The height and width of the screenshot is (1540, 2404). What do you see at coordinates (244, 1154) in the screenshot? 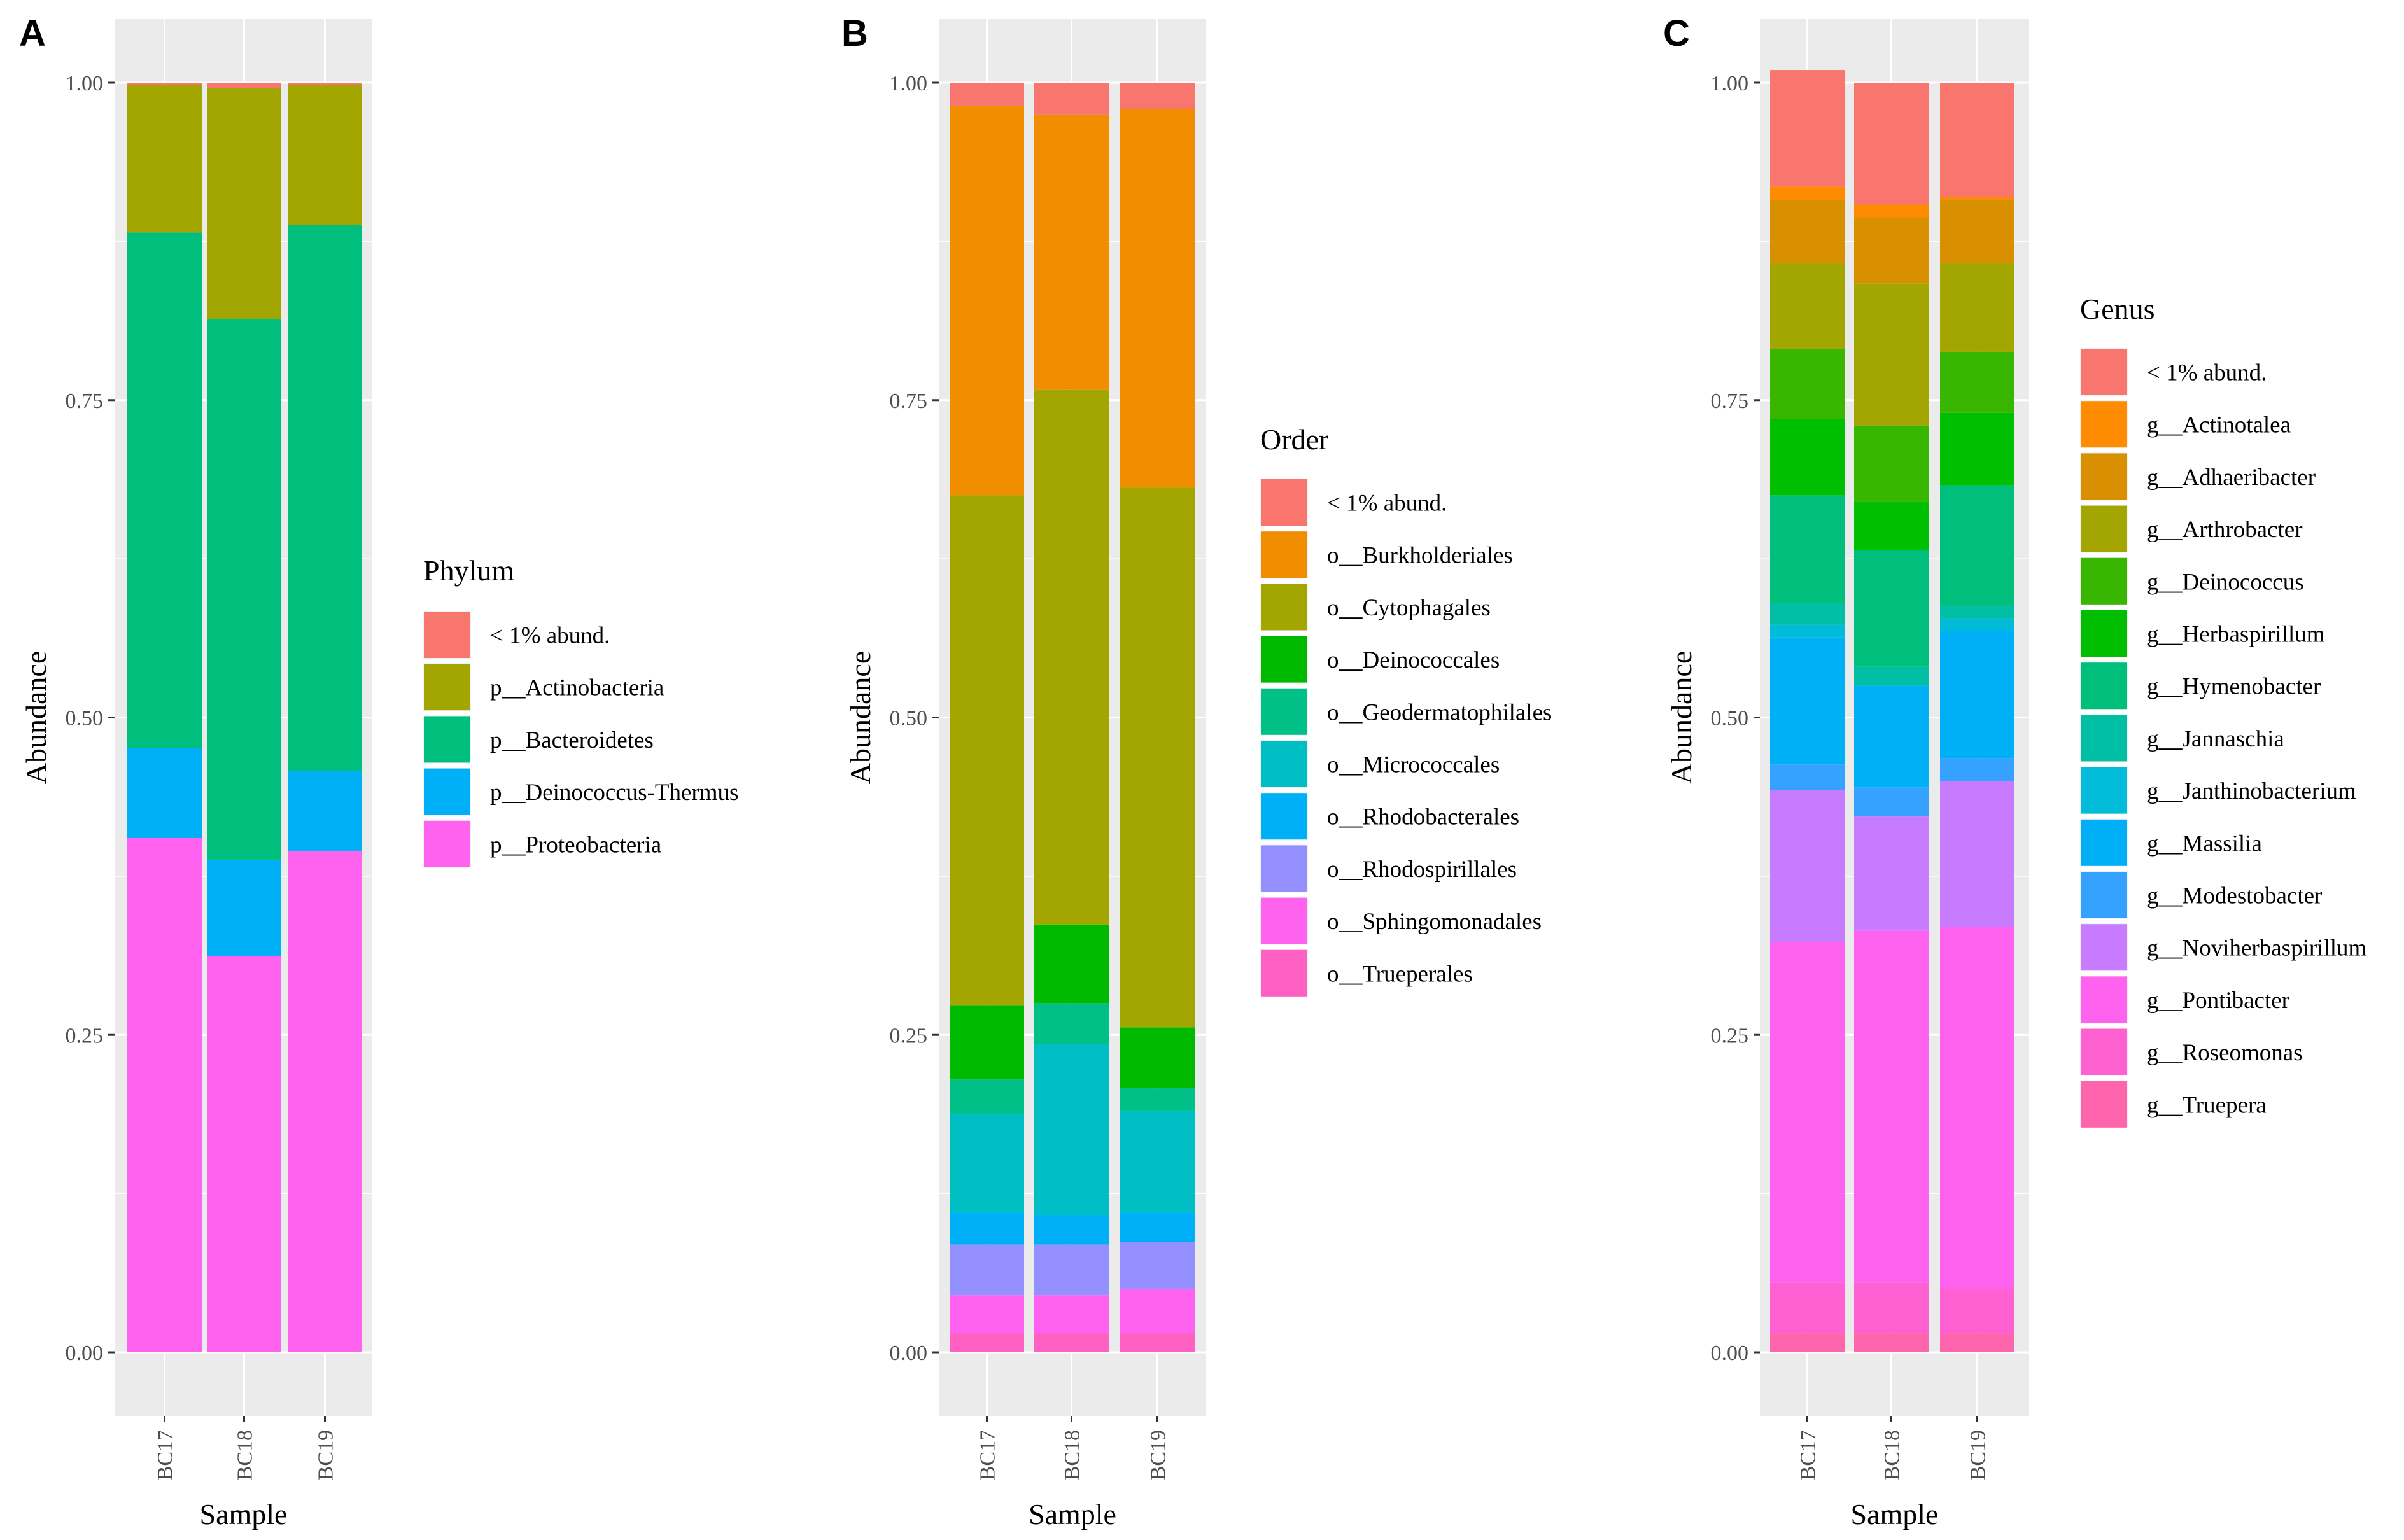
I see `bar-segment-bc18-p-proteobacteria` at bounding box center [244, 1154].